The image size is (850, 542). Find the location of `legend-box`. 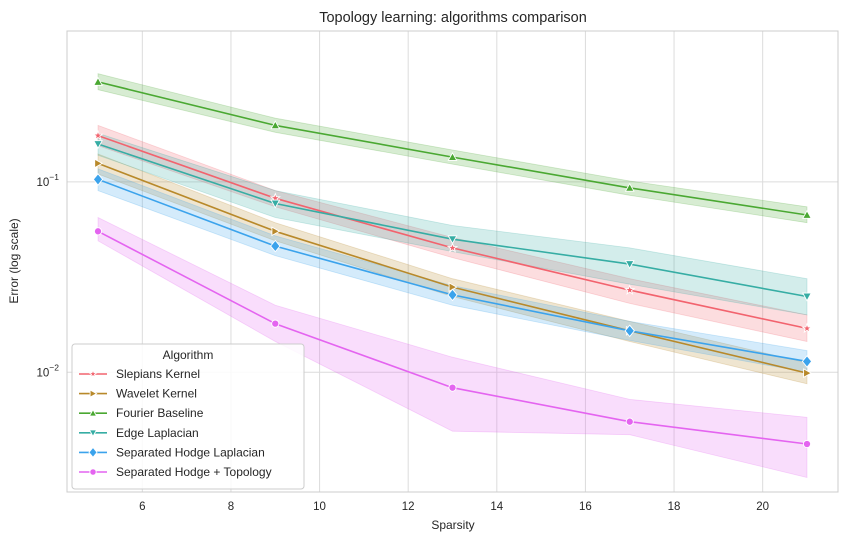

legend-box is located at coordinates (188, 416).